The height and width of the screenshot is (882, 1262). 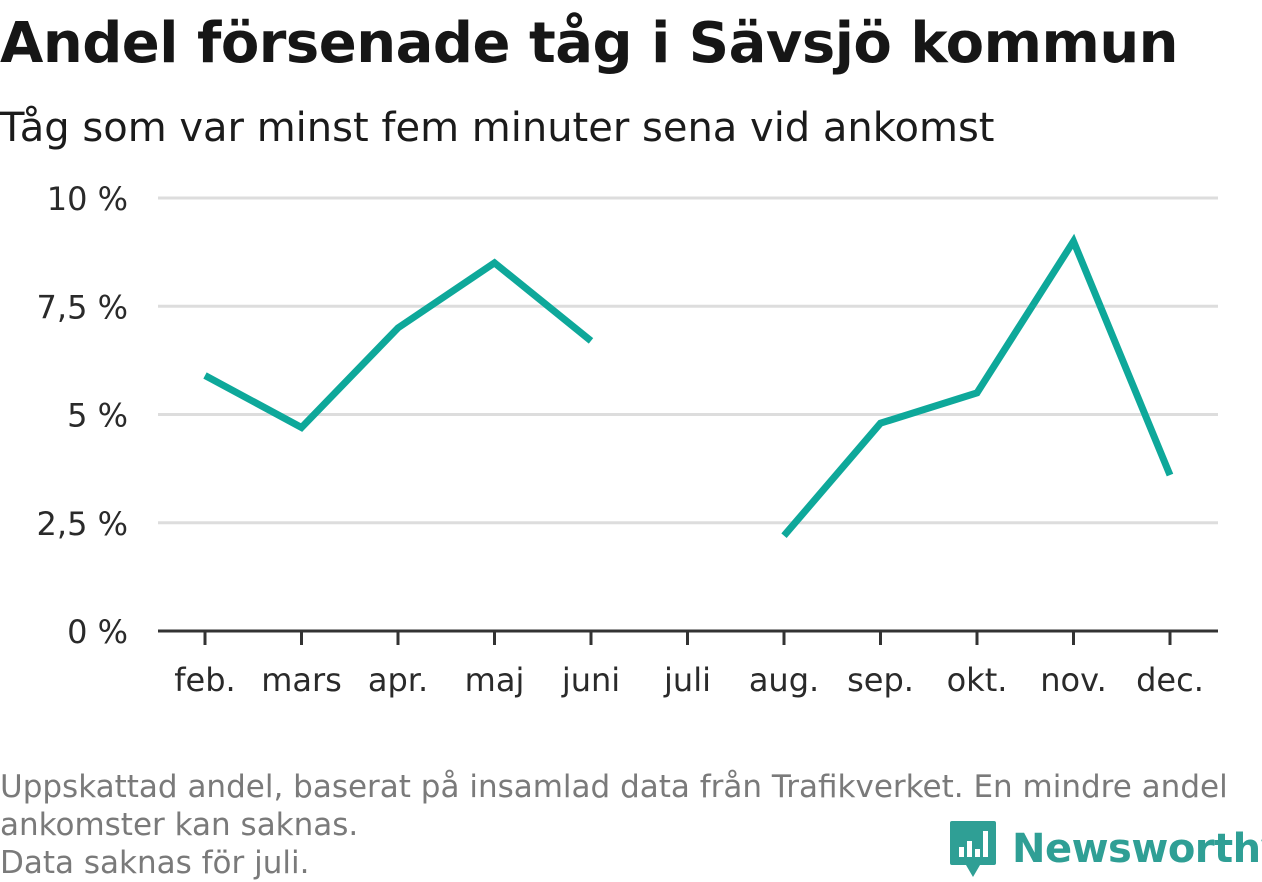 What do you see at coordinates (155, 863) in the screenshot?
I see `footnote-line-3: Data saknas för juli.` at bounding box center [155, 863].